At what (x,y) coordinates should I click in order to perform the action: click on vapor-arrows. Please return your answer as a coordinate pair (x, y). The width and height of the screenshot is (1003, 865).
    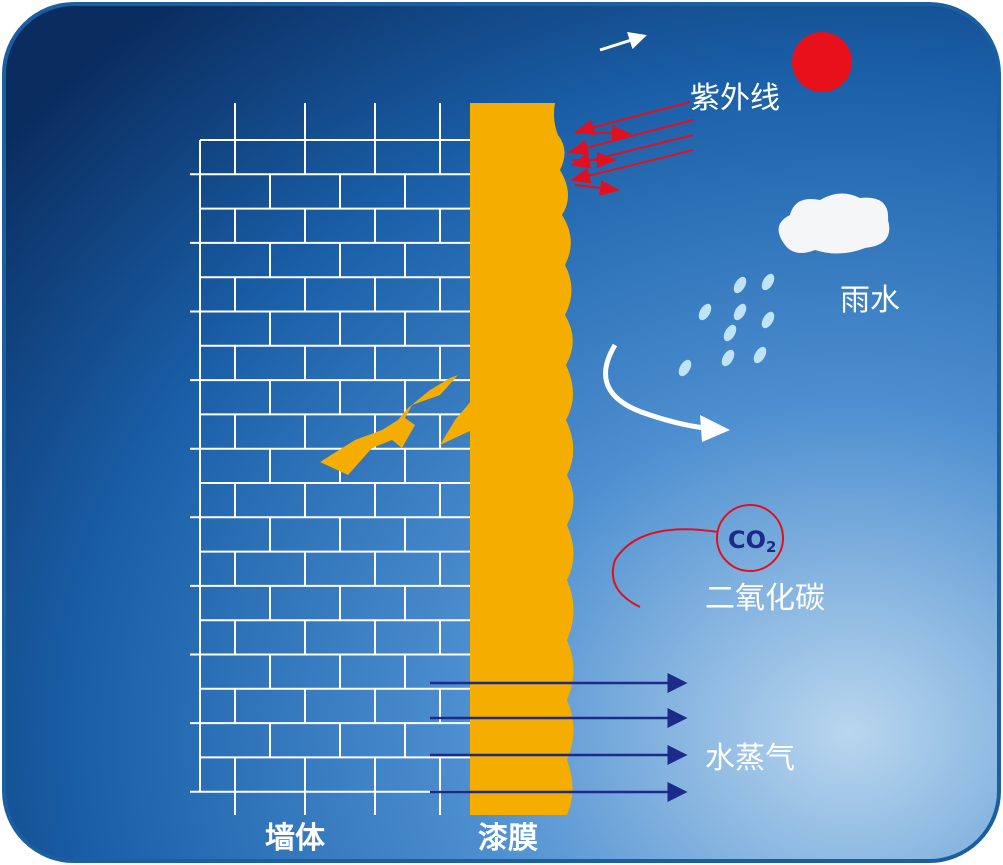
    Looking at the image, I should click on (559, 737).